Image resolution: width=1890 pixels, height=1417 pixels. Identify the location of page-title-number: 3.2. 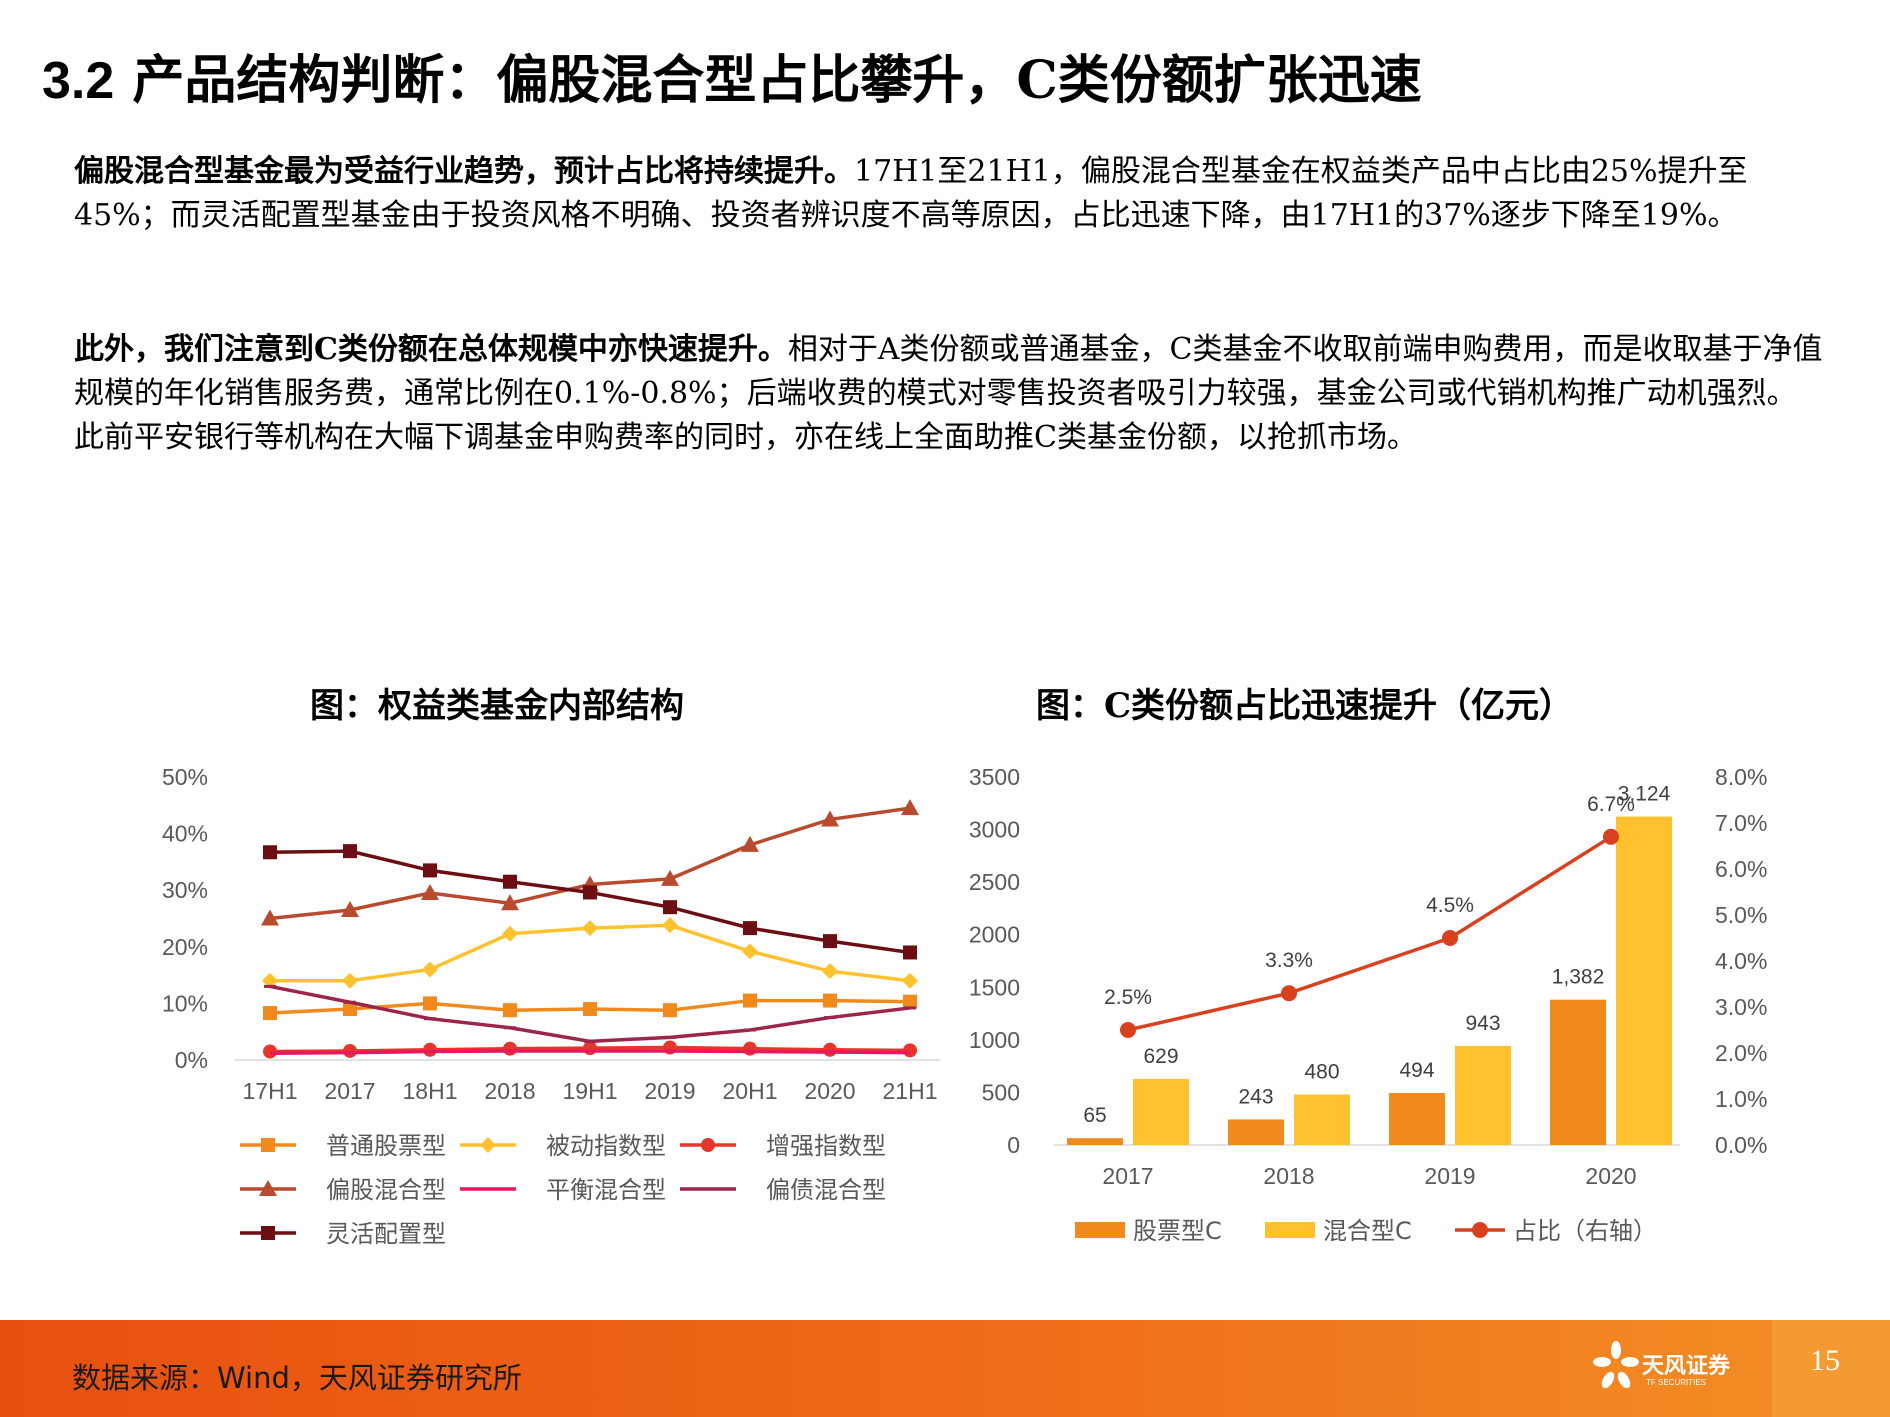
(78, 81).